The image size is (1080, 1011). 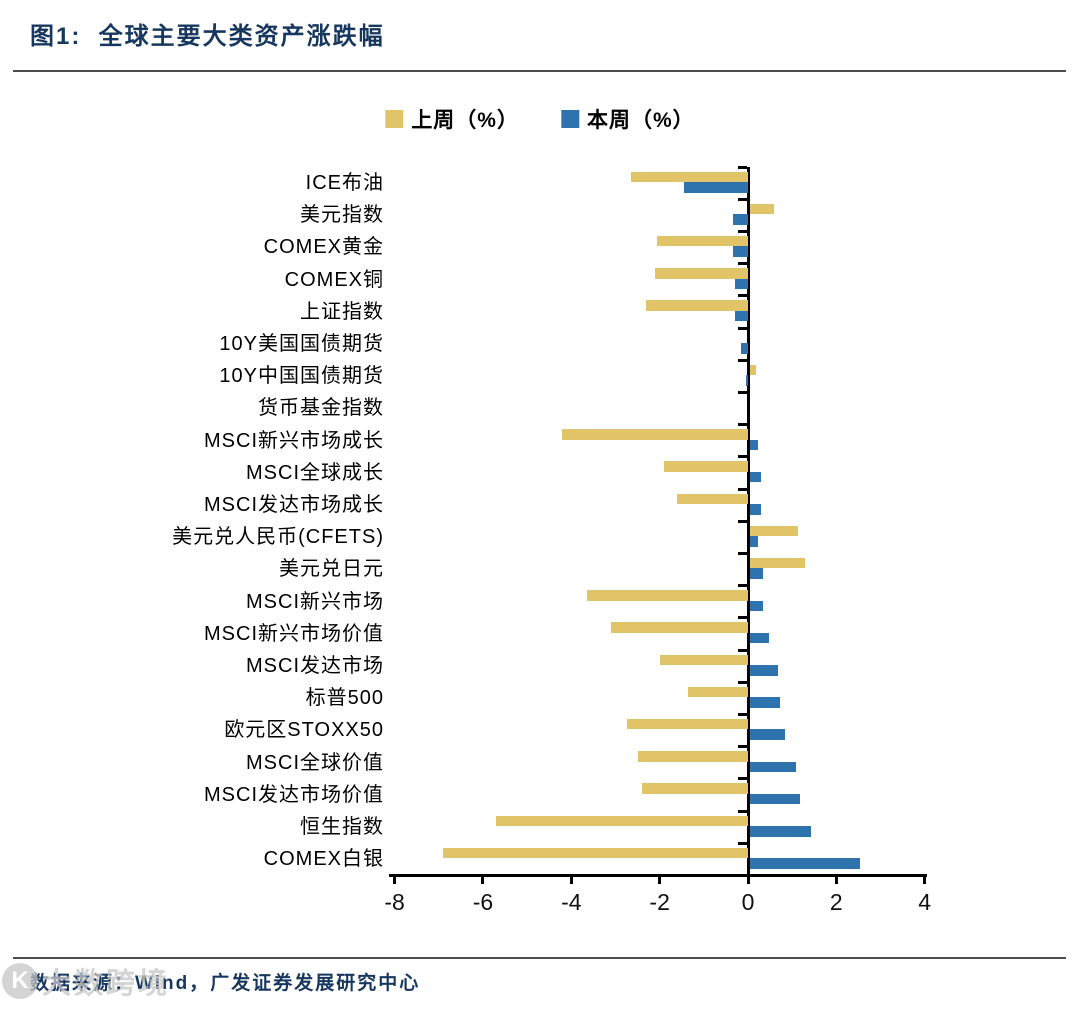 I want to click on category-label: COMEX黄金, so click(x=323, y=247).